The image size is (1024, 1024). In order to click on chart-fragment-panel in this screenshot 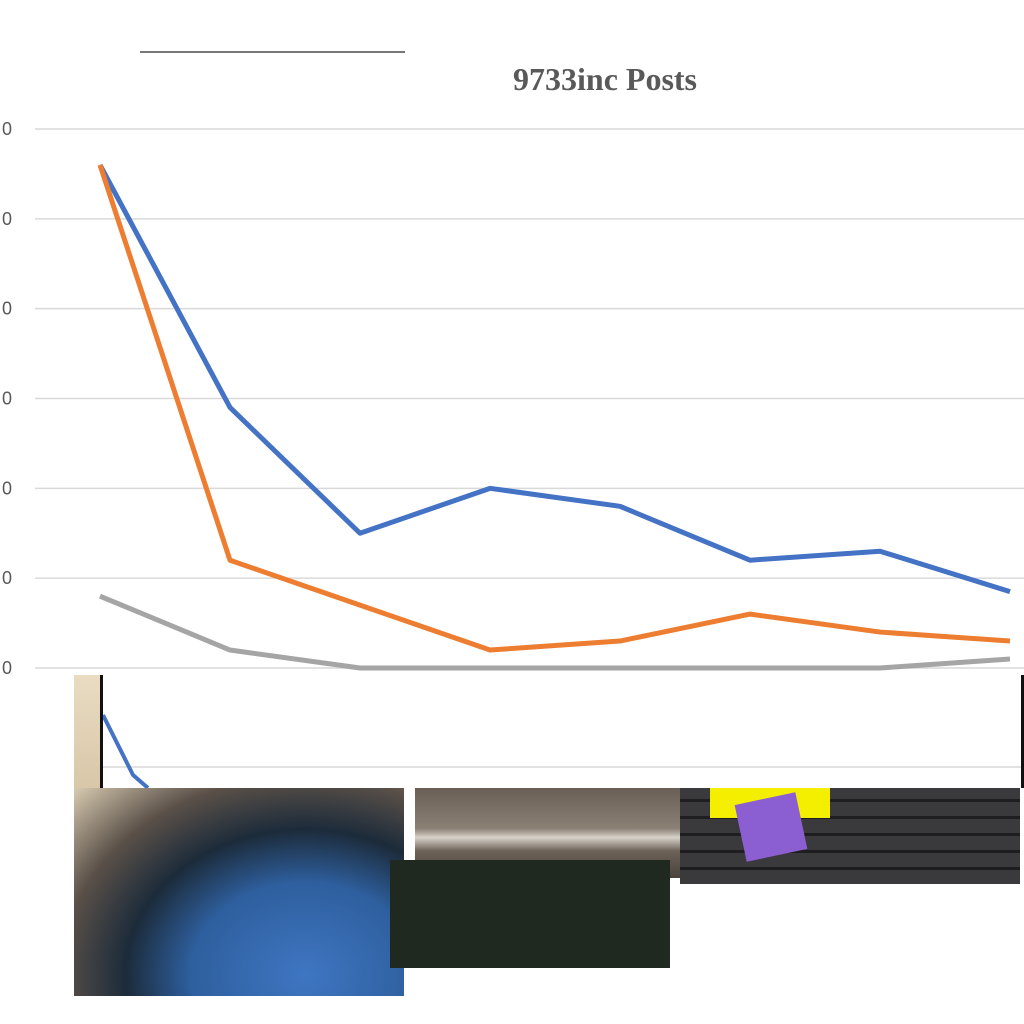, I will do `click(562, 731)`.